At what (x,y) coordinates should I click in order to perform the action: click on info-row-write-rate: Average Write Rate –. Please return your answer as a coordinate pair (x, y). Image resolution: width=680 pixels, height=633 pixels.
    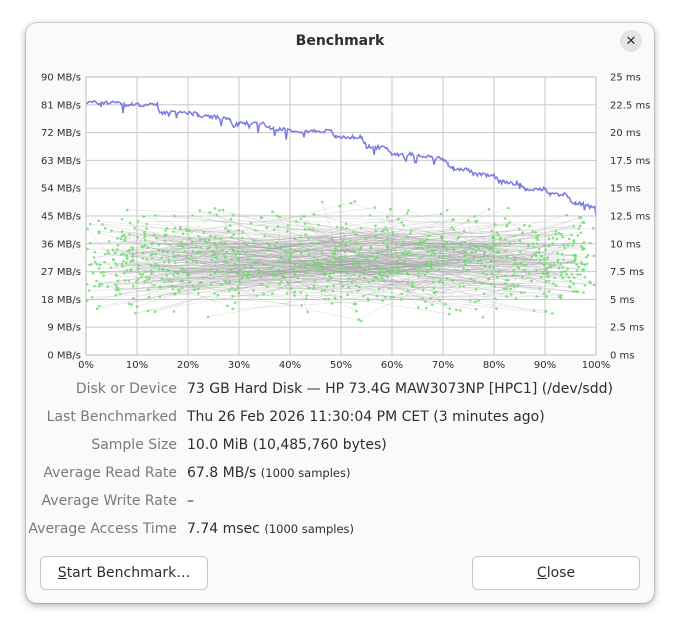
    Looking at the image, I should click on (340, 503).